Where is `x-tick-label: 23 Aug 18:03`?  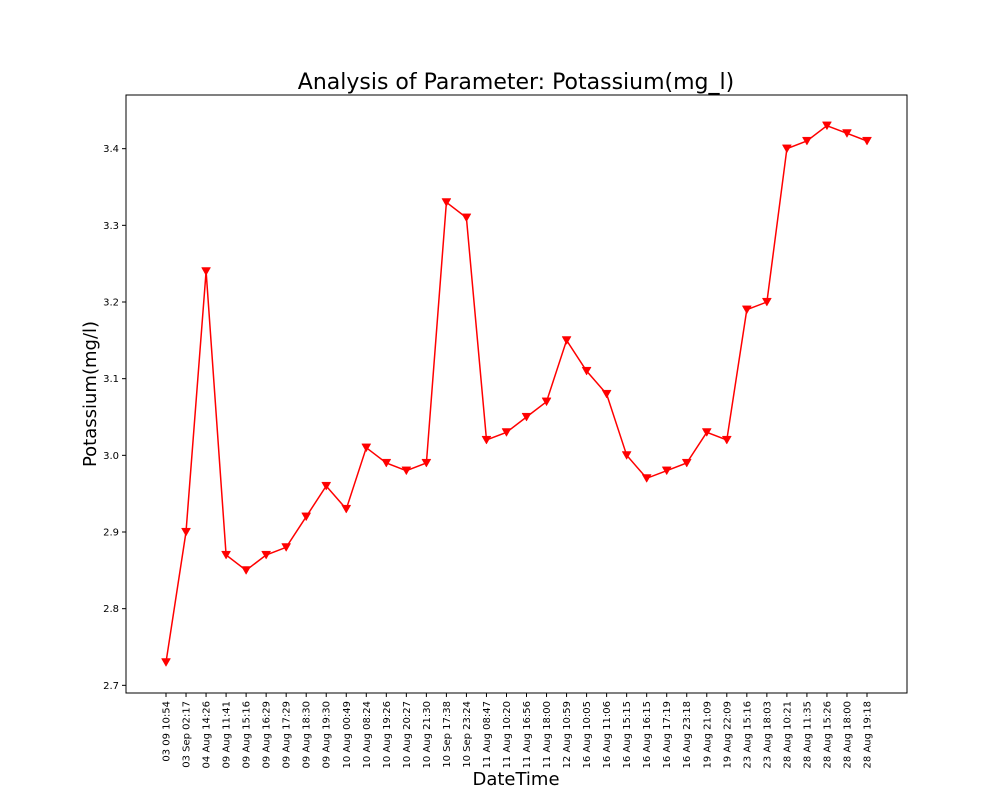
x-tick-label: 23 Aug 18:03 is located at coordinates (767, 734).